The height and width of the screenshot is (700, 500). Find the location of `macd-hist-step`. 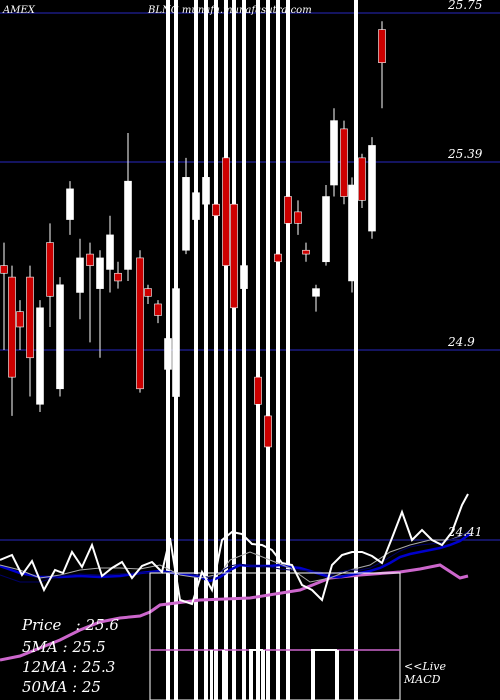

macd-hist-step is located at coordinates (324, 674).